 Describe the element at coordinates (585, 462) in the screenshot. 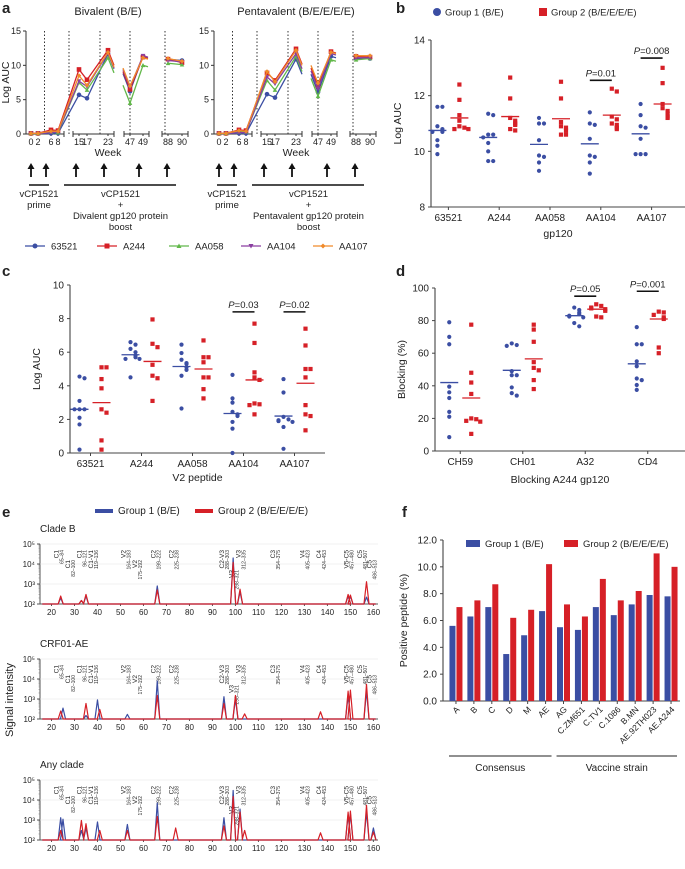

I see `x-tick-label: A32` at that location.